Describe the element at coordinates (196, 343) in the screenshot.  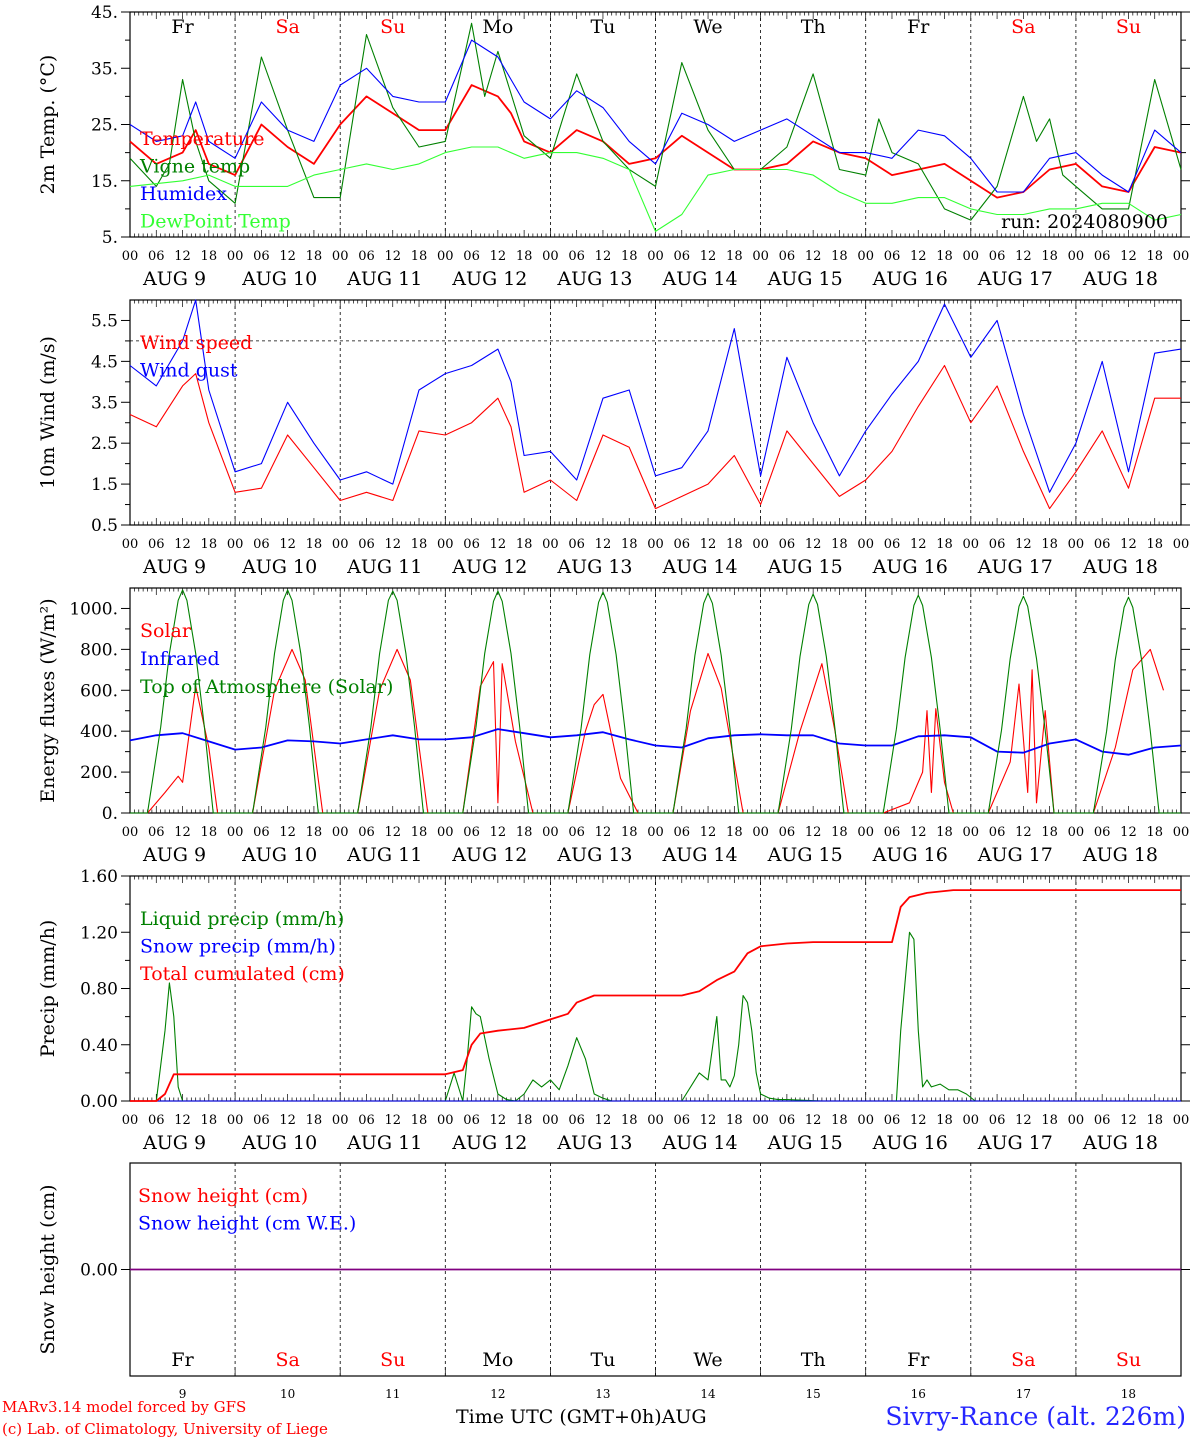
I see `legend-entry: Wind speed` at that location.